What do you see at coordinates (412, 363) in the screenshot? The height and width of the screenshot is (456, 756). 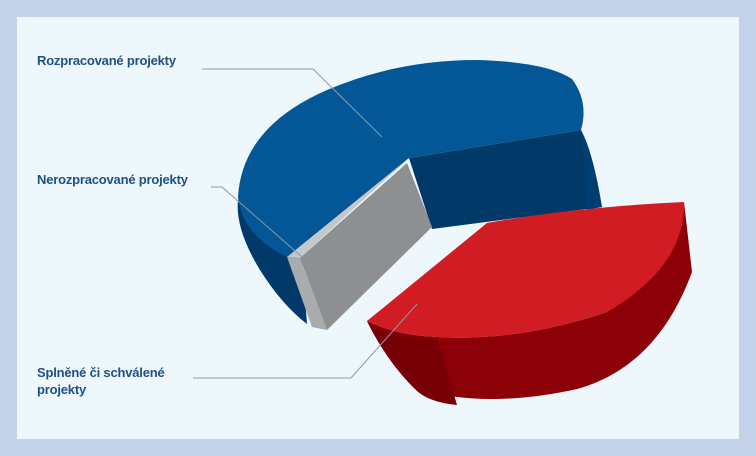 I see `slice-splnene-front-left` at bounding box center [412, 363].